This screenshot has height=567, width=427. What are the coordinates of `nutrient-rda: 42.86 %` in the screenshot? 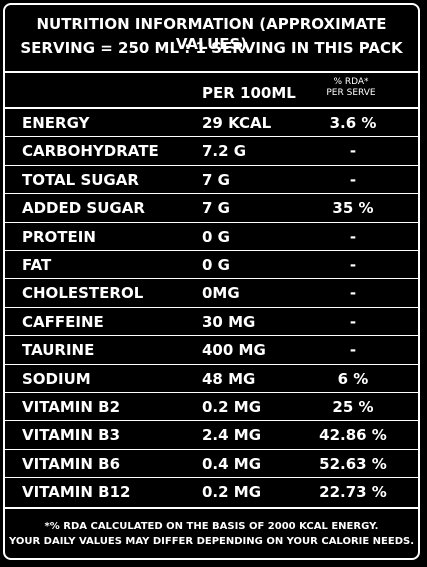 It's located at (353, 435).